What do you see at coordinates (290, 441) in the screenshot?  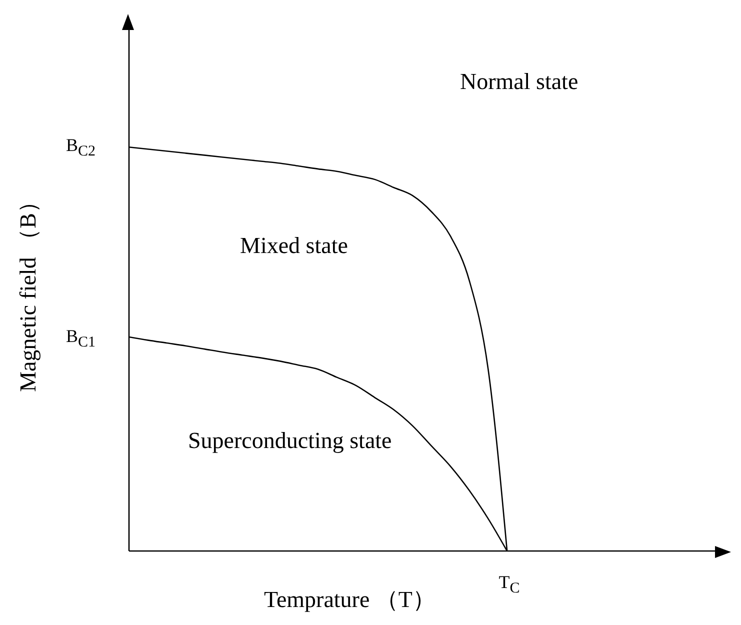 I see `annotation: Superconducting state` at bounding box center [290, 441].